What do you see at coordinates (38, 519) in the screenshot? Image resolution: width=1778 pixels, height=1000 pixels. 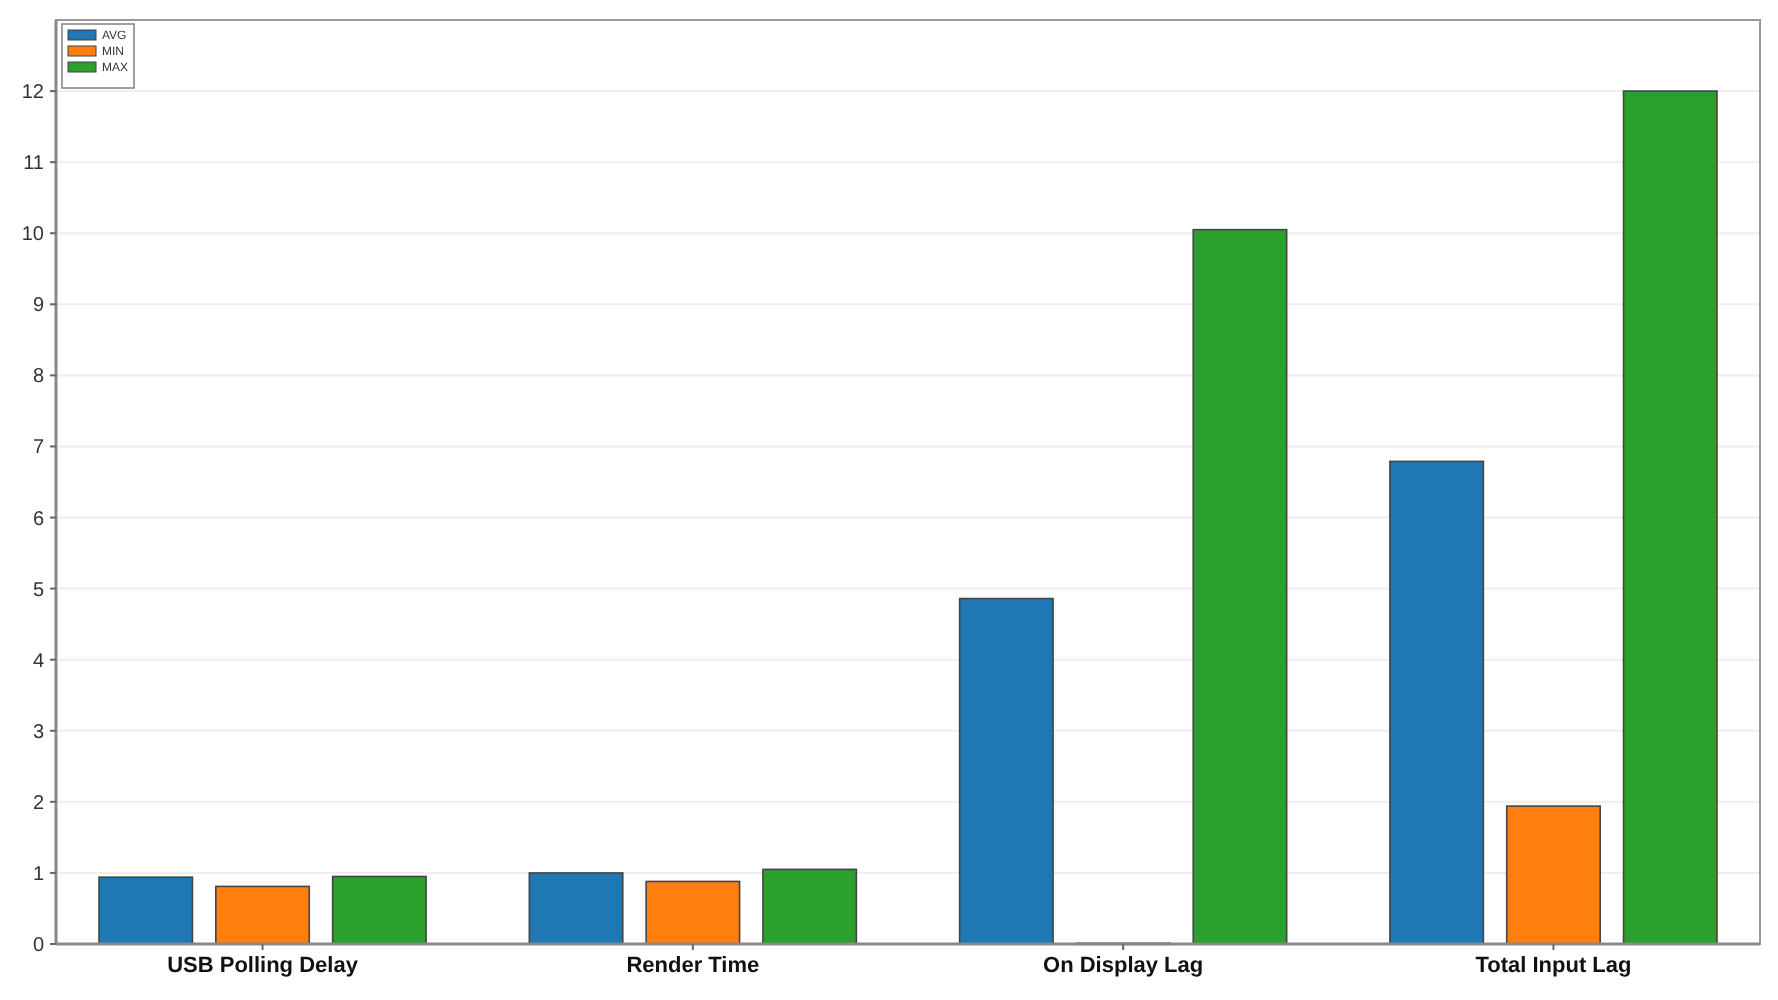 I see `y-tick-label: 6` at bounding box center [38, 519].